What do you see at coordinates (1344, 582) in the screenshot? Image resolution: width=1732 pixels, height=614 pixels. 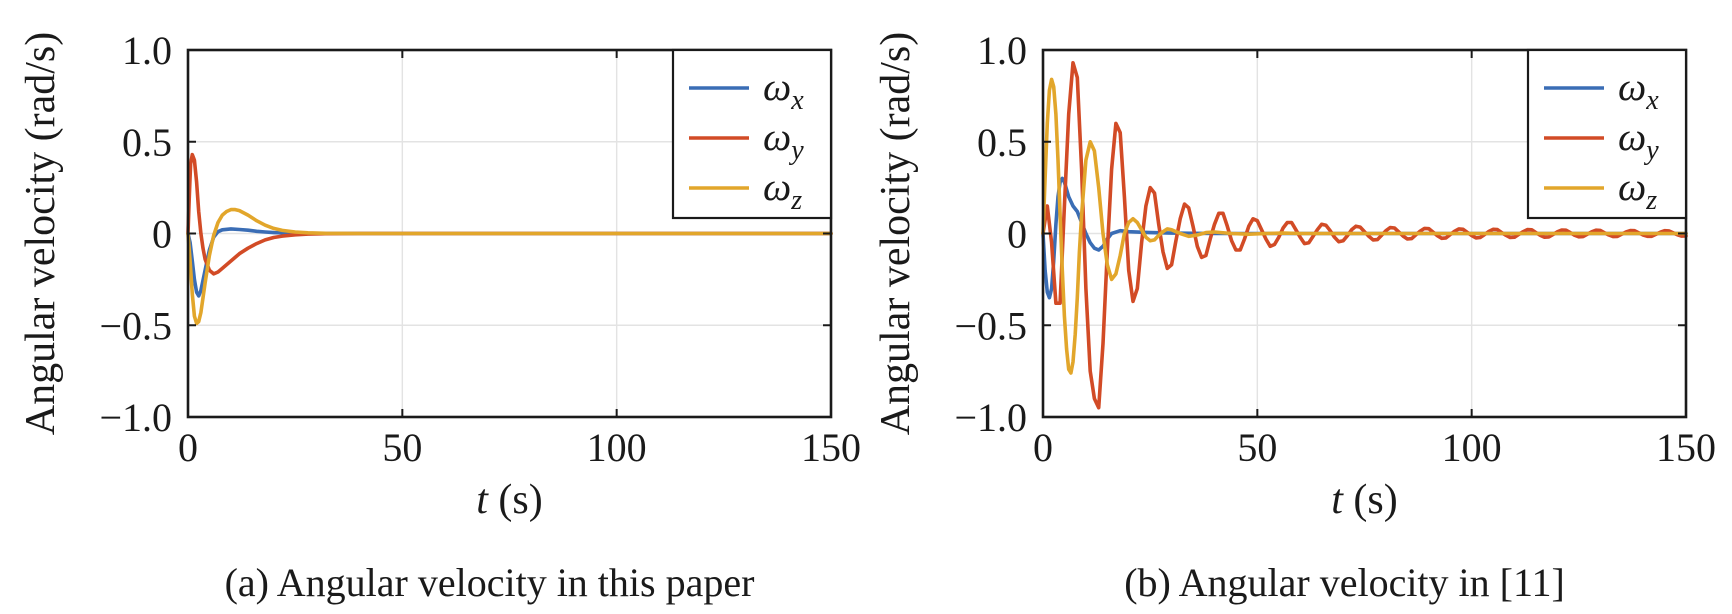 I see `panel-caption: (b) Angular velocity in [11]` at bounding box center [1344, 582].